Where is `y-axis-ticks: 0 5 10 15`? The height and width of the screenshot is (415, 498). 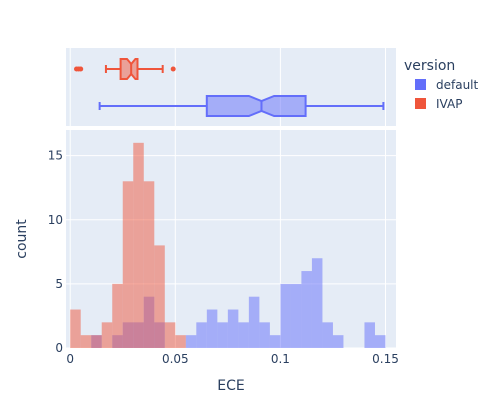 y-axis-ticks: 0 5 10 15 is located at coordinates (55, 252).